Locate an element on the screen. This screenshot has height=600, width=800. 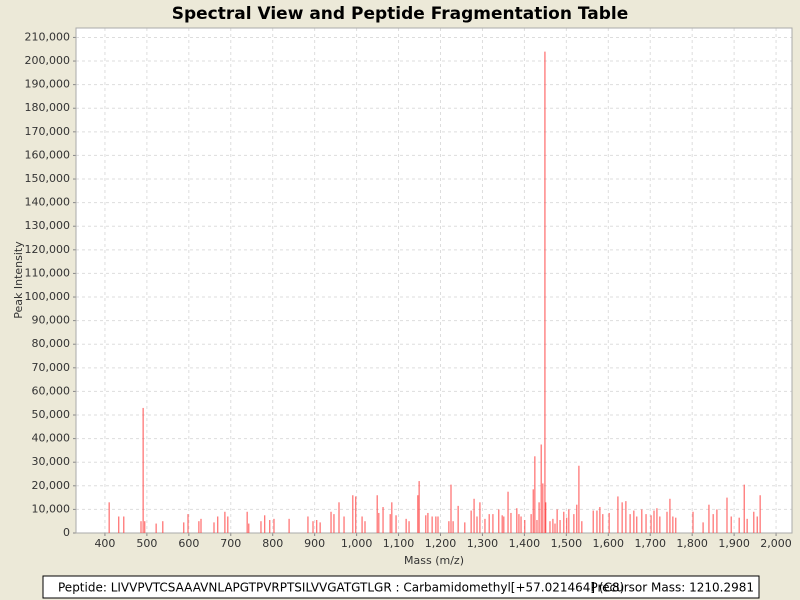
y-tick-label: 70,000 is located at coordinates (51, 367).